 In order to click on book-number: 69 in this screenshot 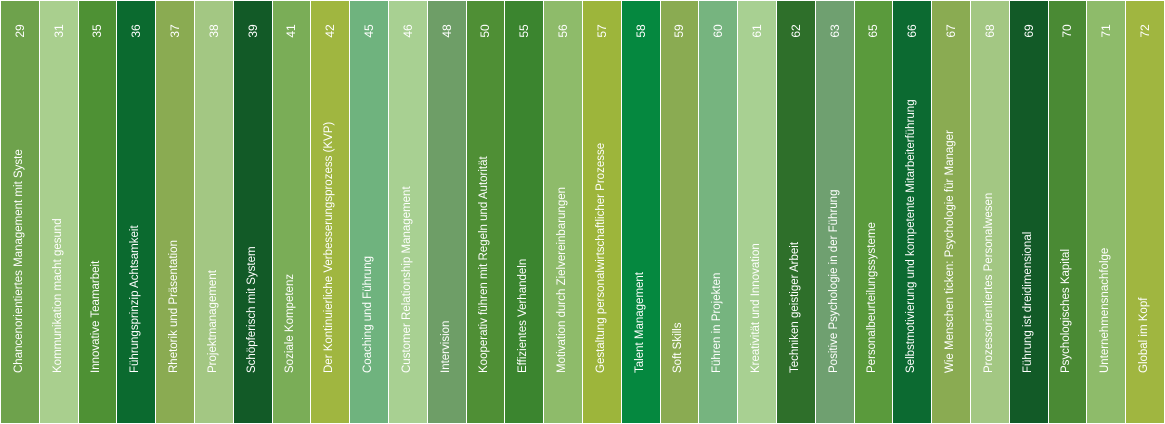, I will do `click(1028, 31)`.